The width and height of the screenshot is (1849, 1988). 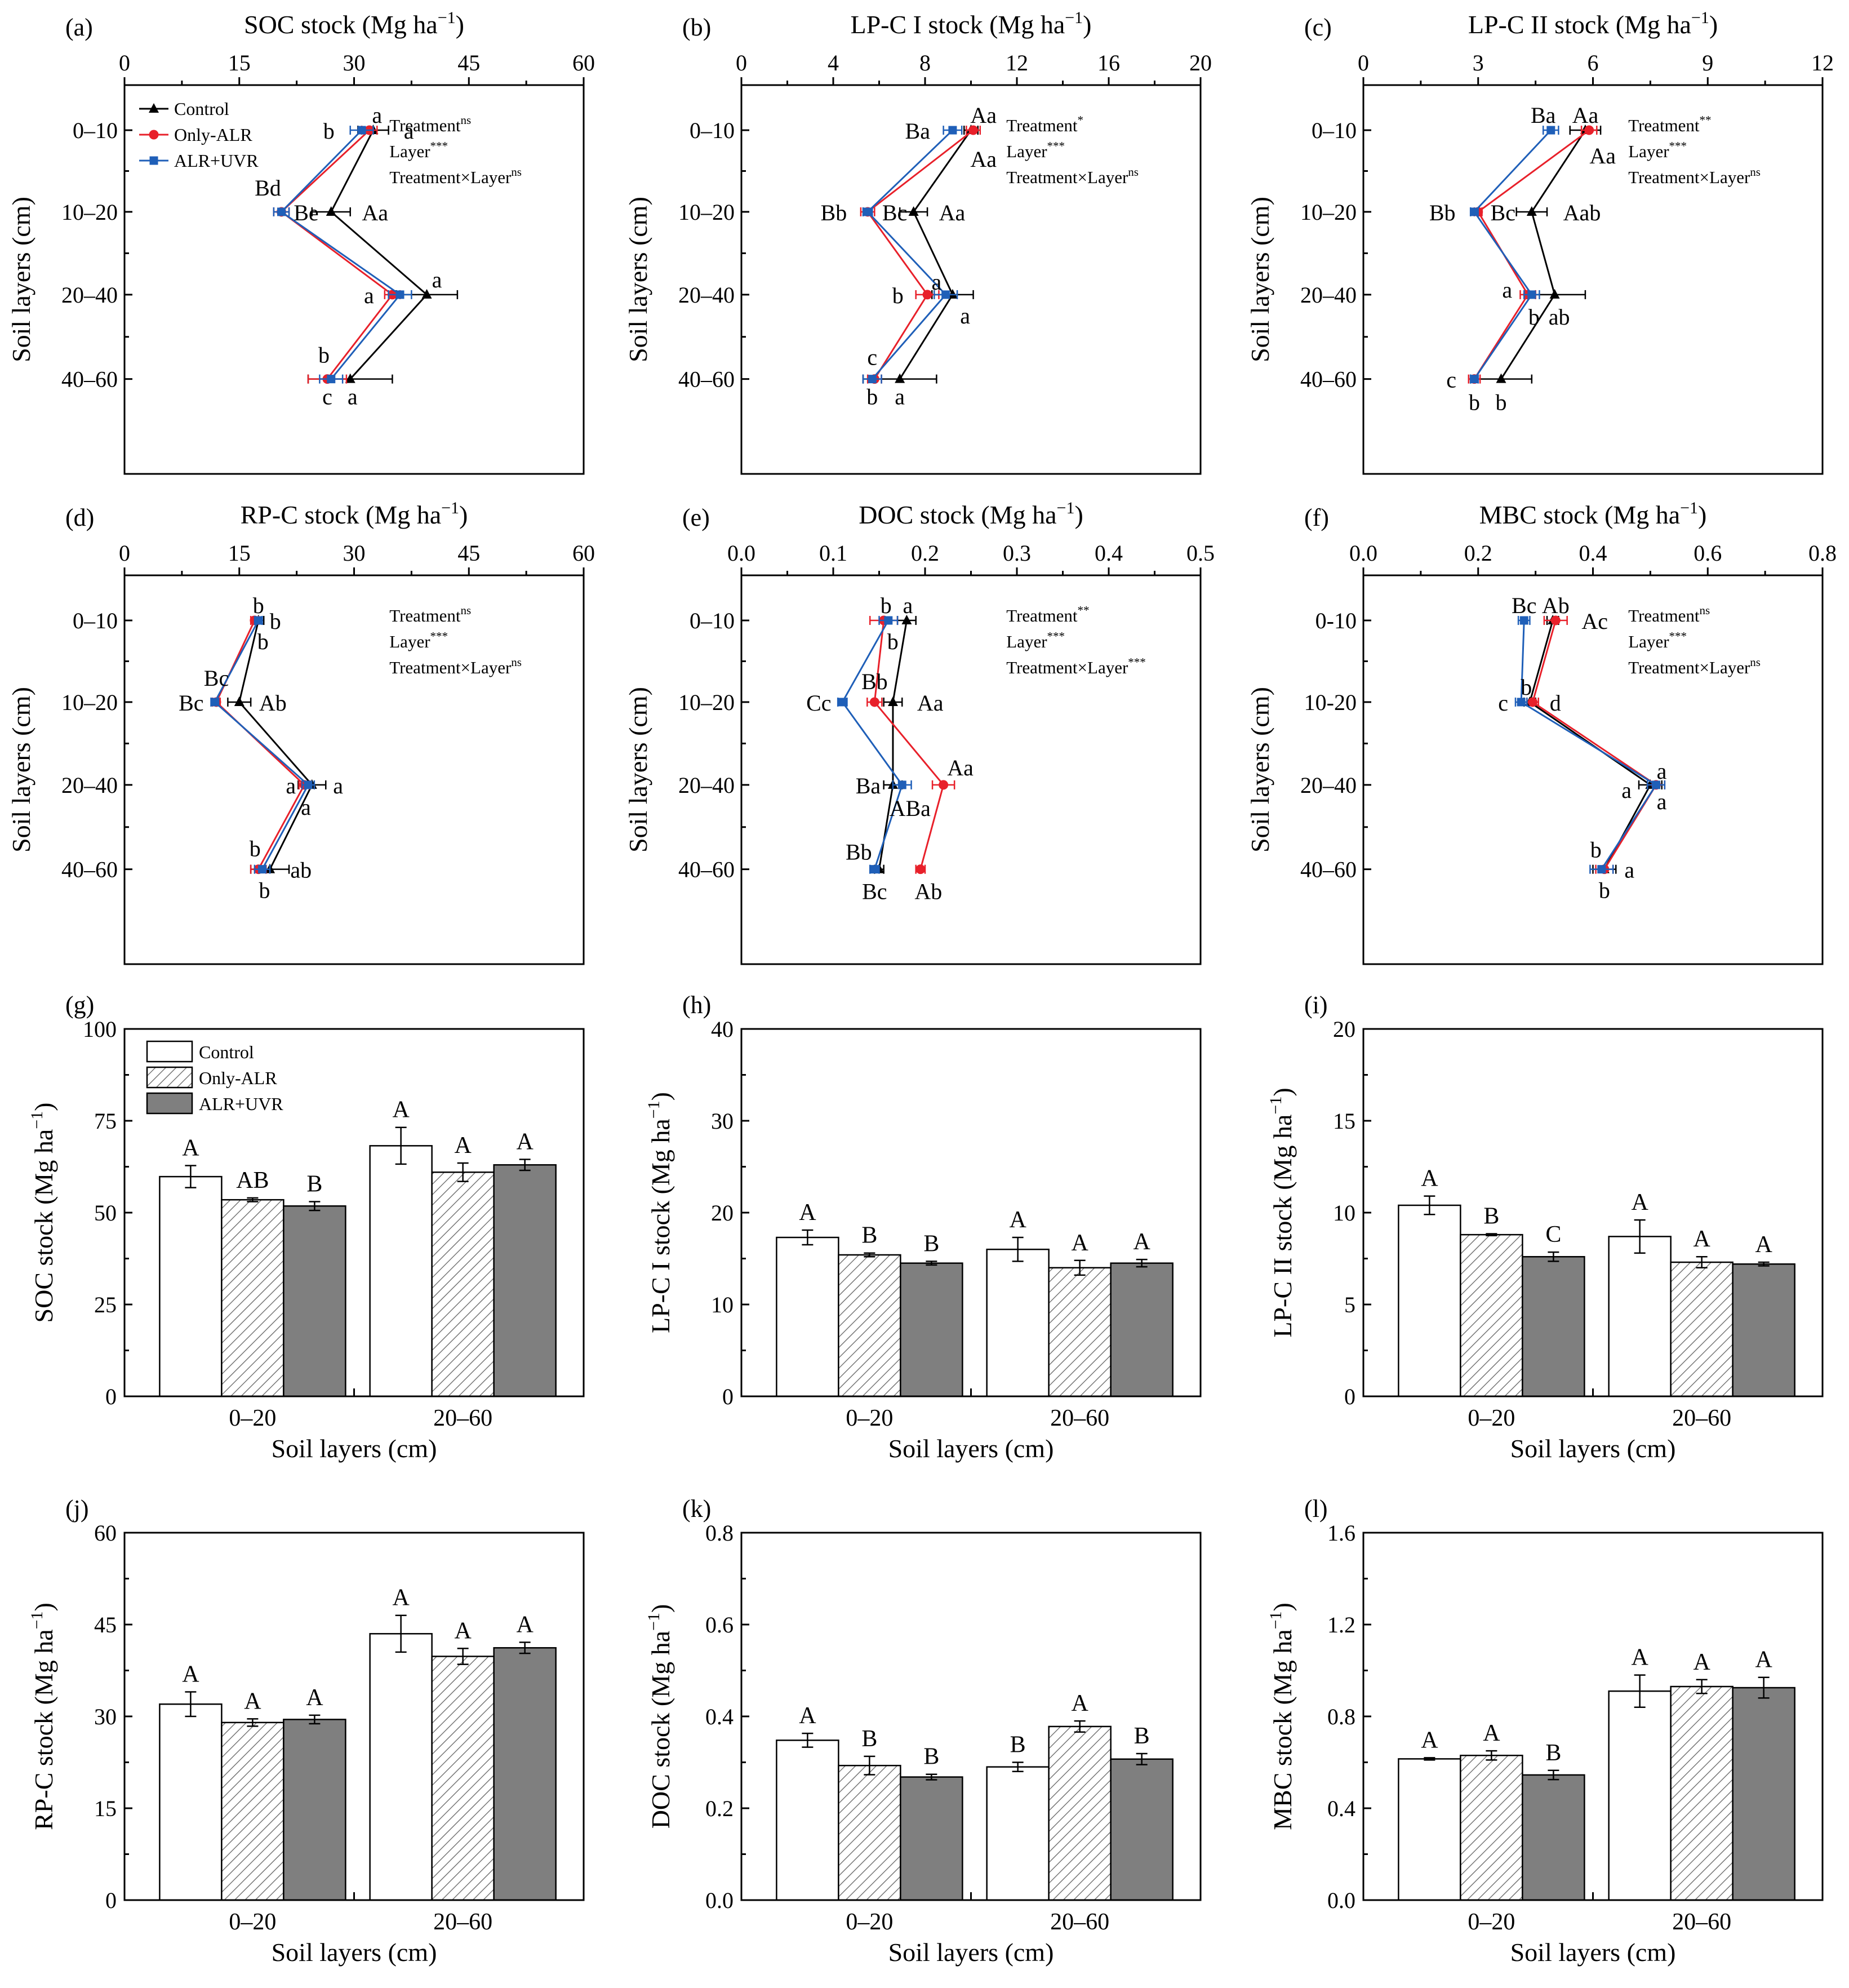 I want to click on significance-letter: Aa, so click(x=983, y=115).